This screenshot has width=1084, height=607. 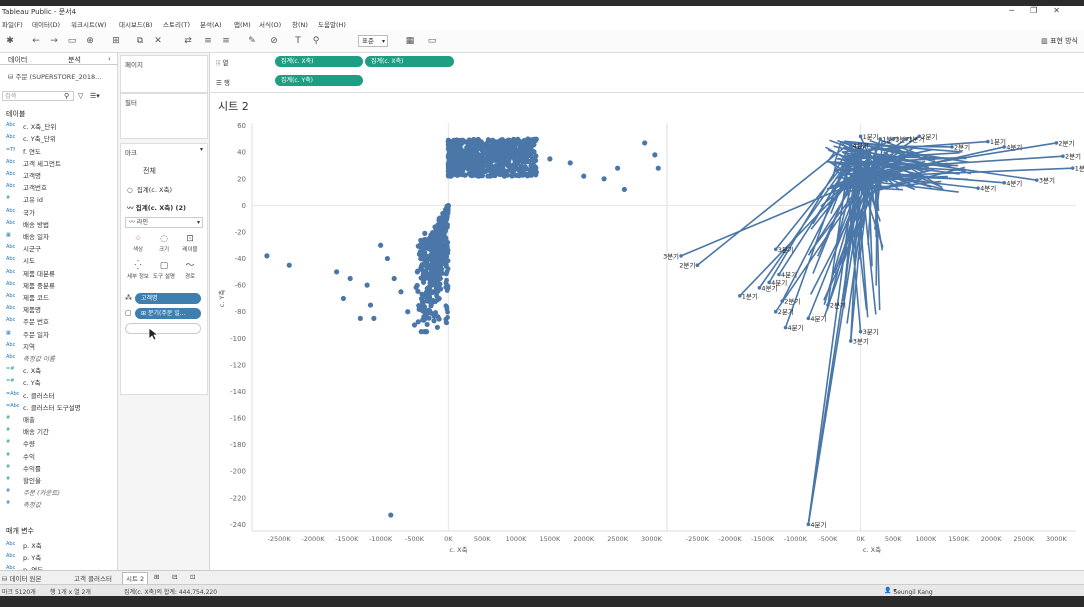 What do you see at coordinates (319, 80) in the screenshot?
I see `rows-pill-1: 집계(c. Y축)` at bounding box center [319, 80].